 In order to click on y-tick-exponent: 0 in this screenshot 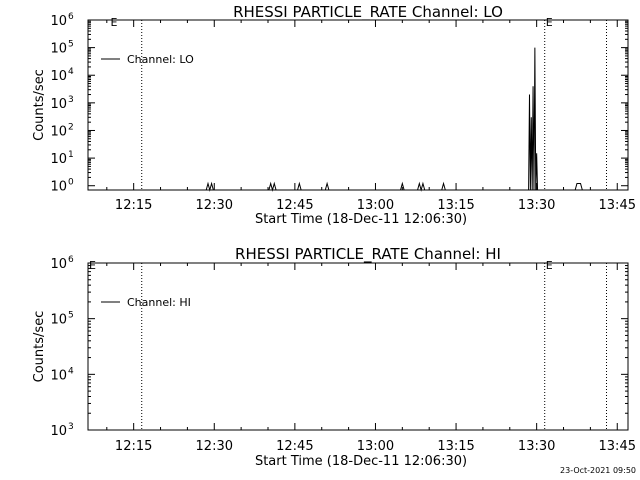, I will do `click(71, 183)`.